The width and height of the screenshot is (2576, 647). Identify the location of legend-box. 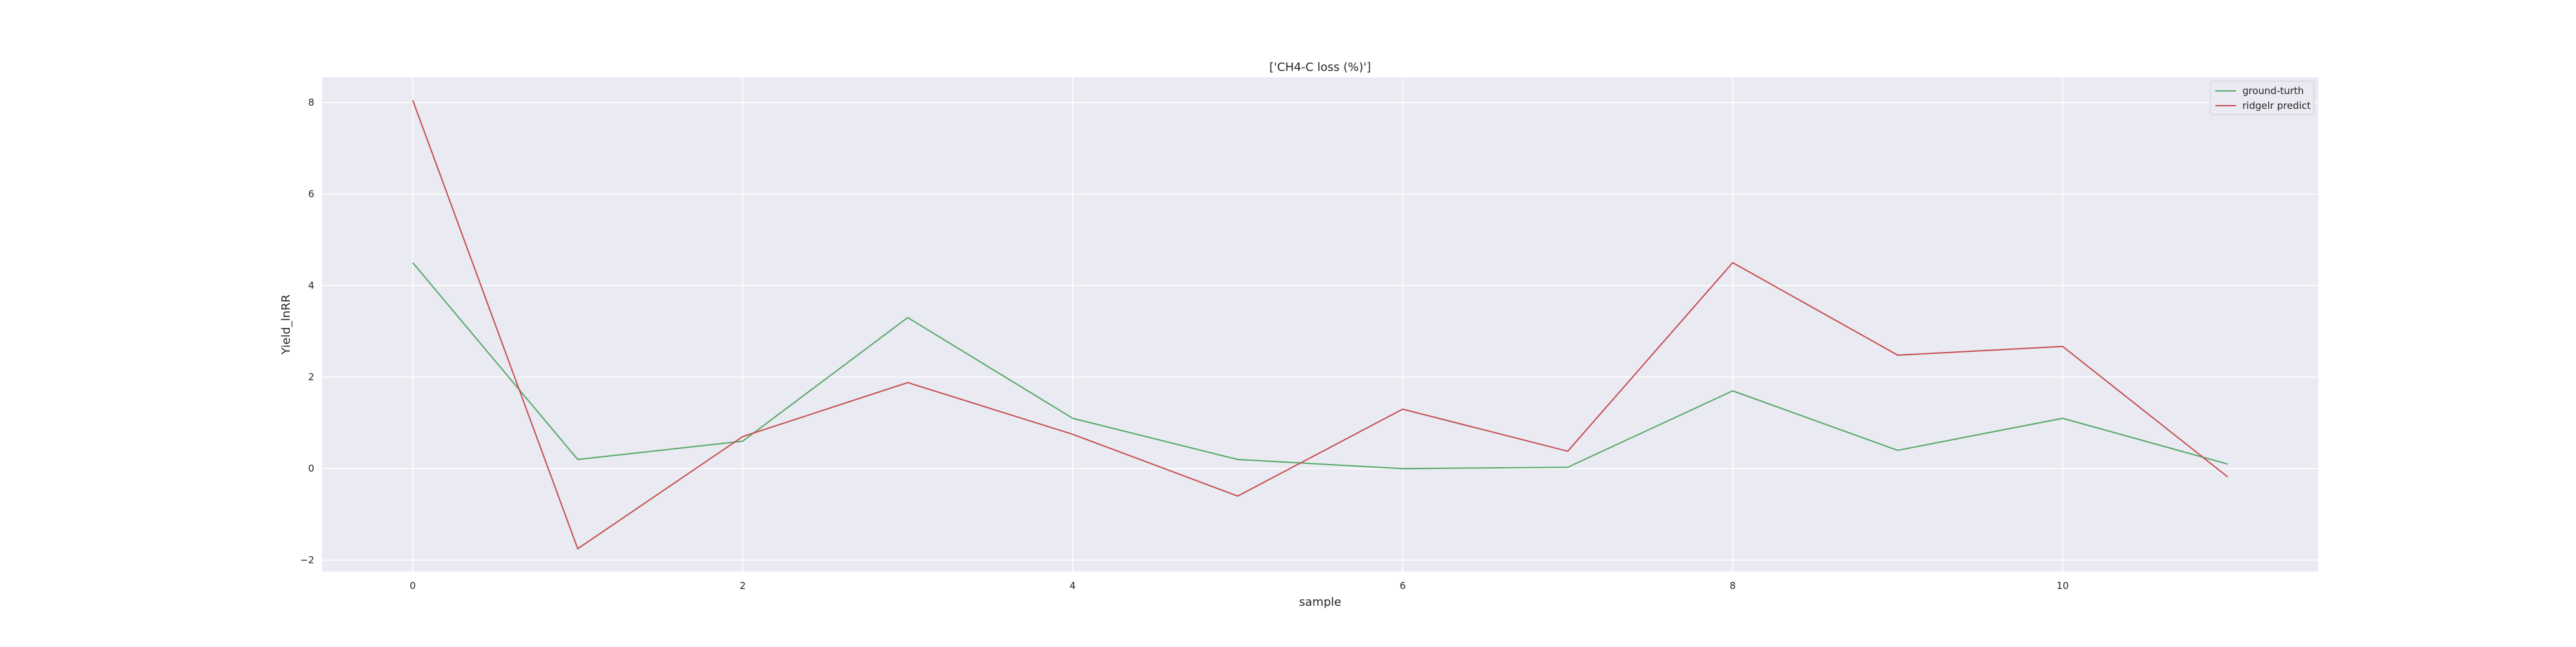
(2262, 98).